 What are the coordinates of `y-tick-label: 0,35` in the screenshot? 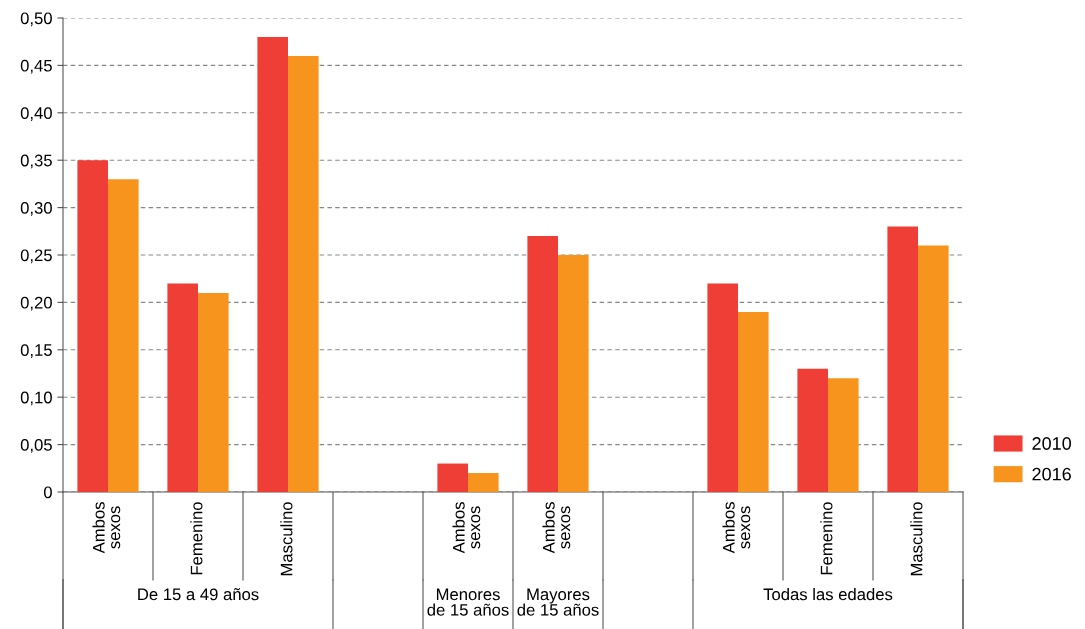 It's located at (36, 161).